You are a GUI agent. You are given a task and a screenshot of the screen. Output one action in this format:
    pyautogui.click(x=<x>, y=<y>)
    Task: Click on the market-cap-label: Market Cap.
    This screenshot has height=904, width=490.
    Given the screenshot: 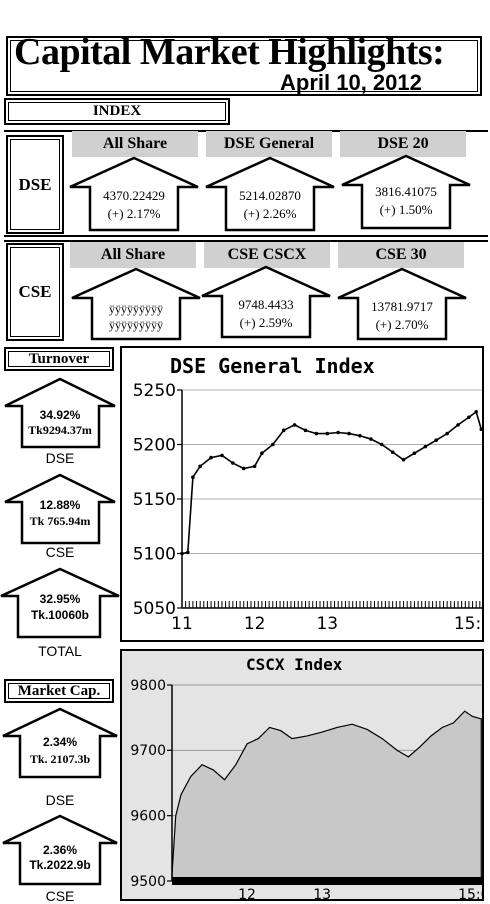 What is the action you would take?
    pyautogui.click(x=59, y=691)
    